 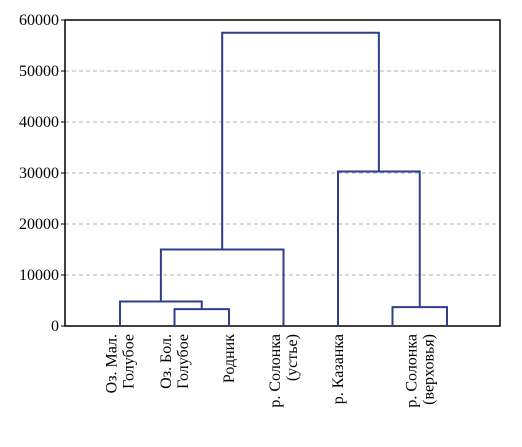 What do you see at coordinates (39, 20) in the screenshot?
I see `y-tick-label: 60000` at bounding box center [39, 20].